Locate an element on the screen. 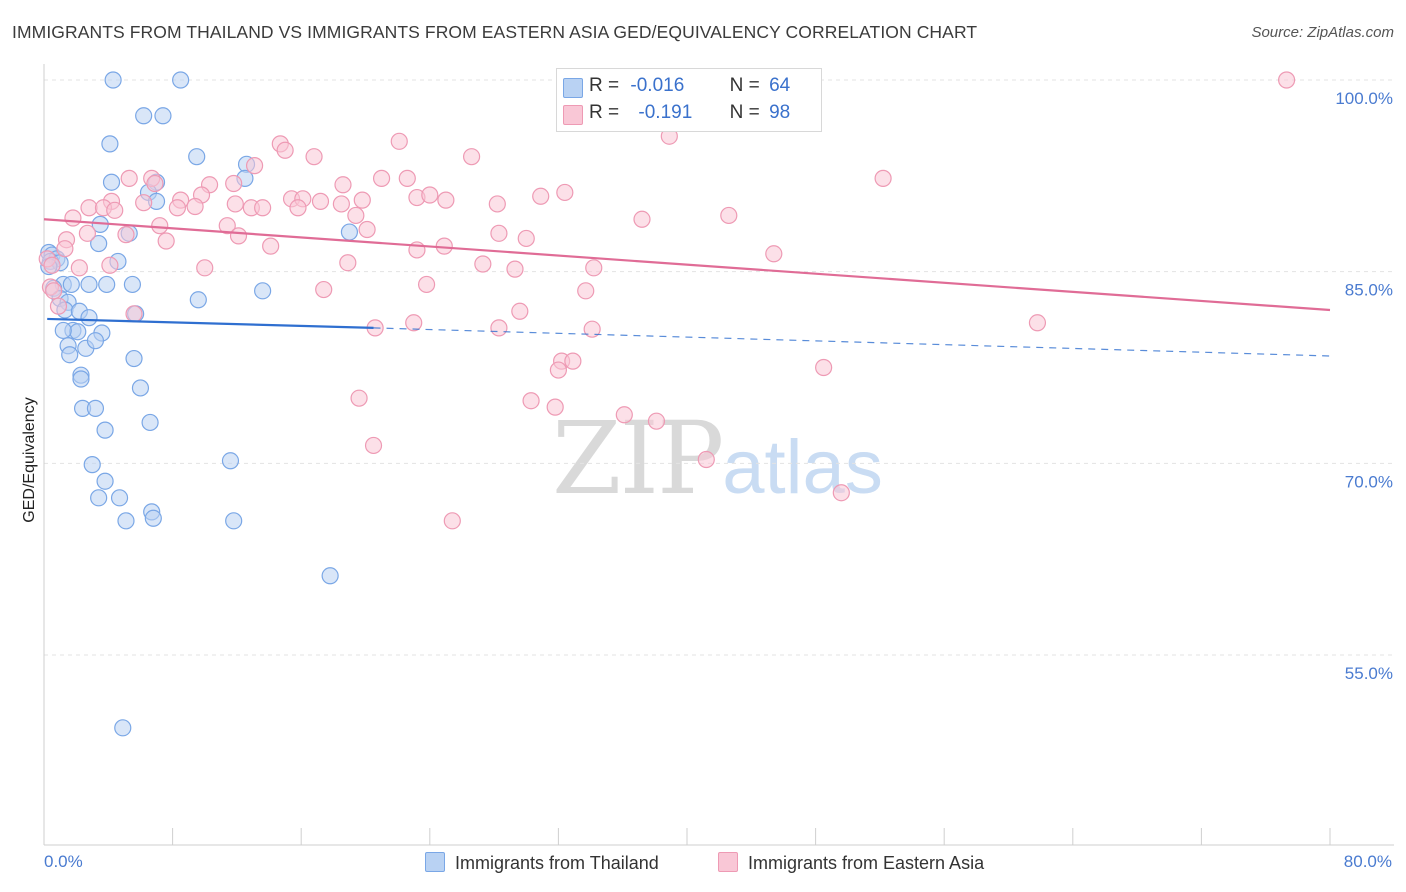 The image size is (1406, 892). bottom-legend-eastern-asia: Immigrants from Eastern Asia is located at coordinates (851, 863).